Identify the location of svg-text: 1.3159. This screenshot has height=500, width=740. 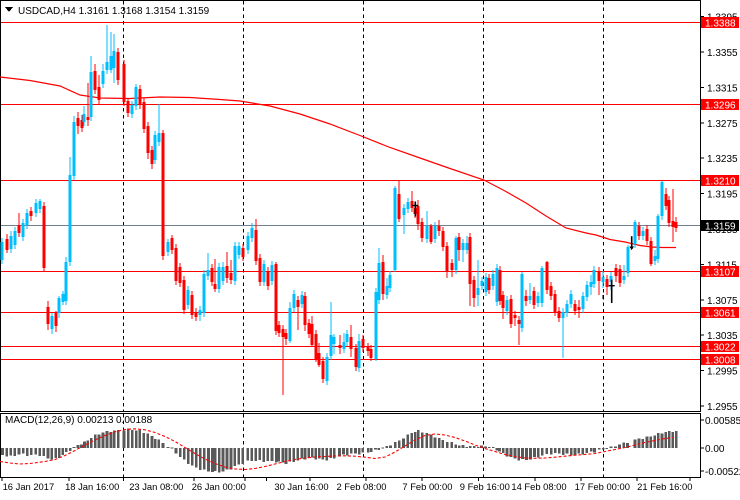
(720, 227).